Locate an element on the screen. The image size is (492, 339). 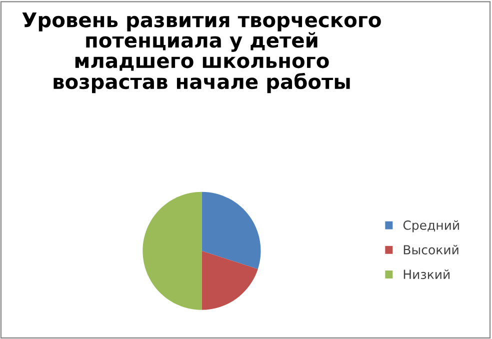
legend-label: Средний is located at coordinates (431, 226).